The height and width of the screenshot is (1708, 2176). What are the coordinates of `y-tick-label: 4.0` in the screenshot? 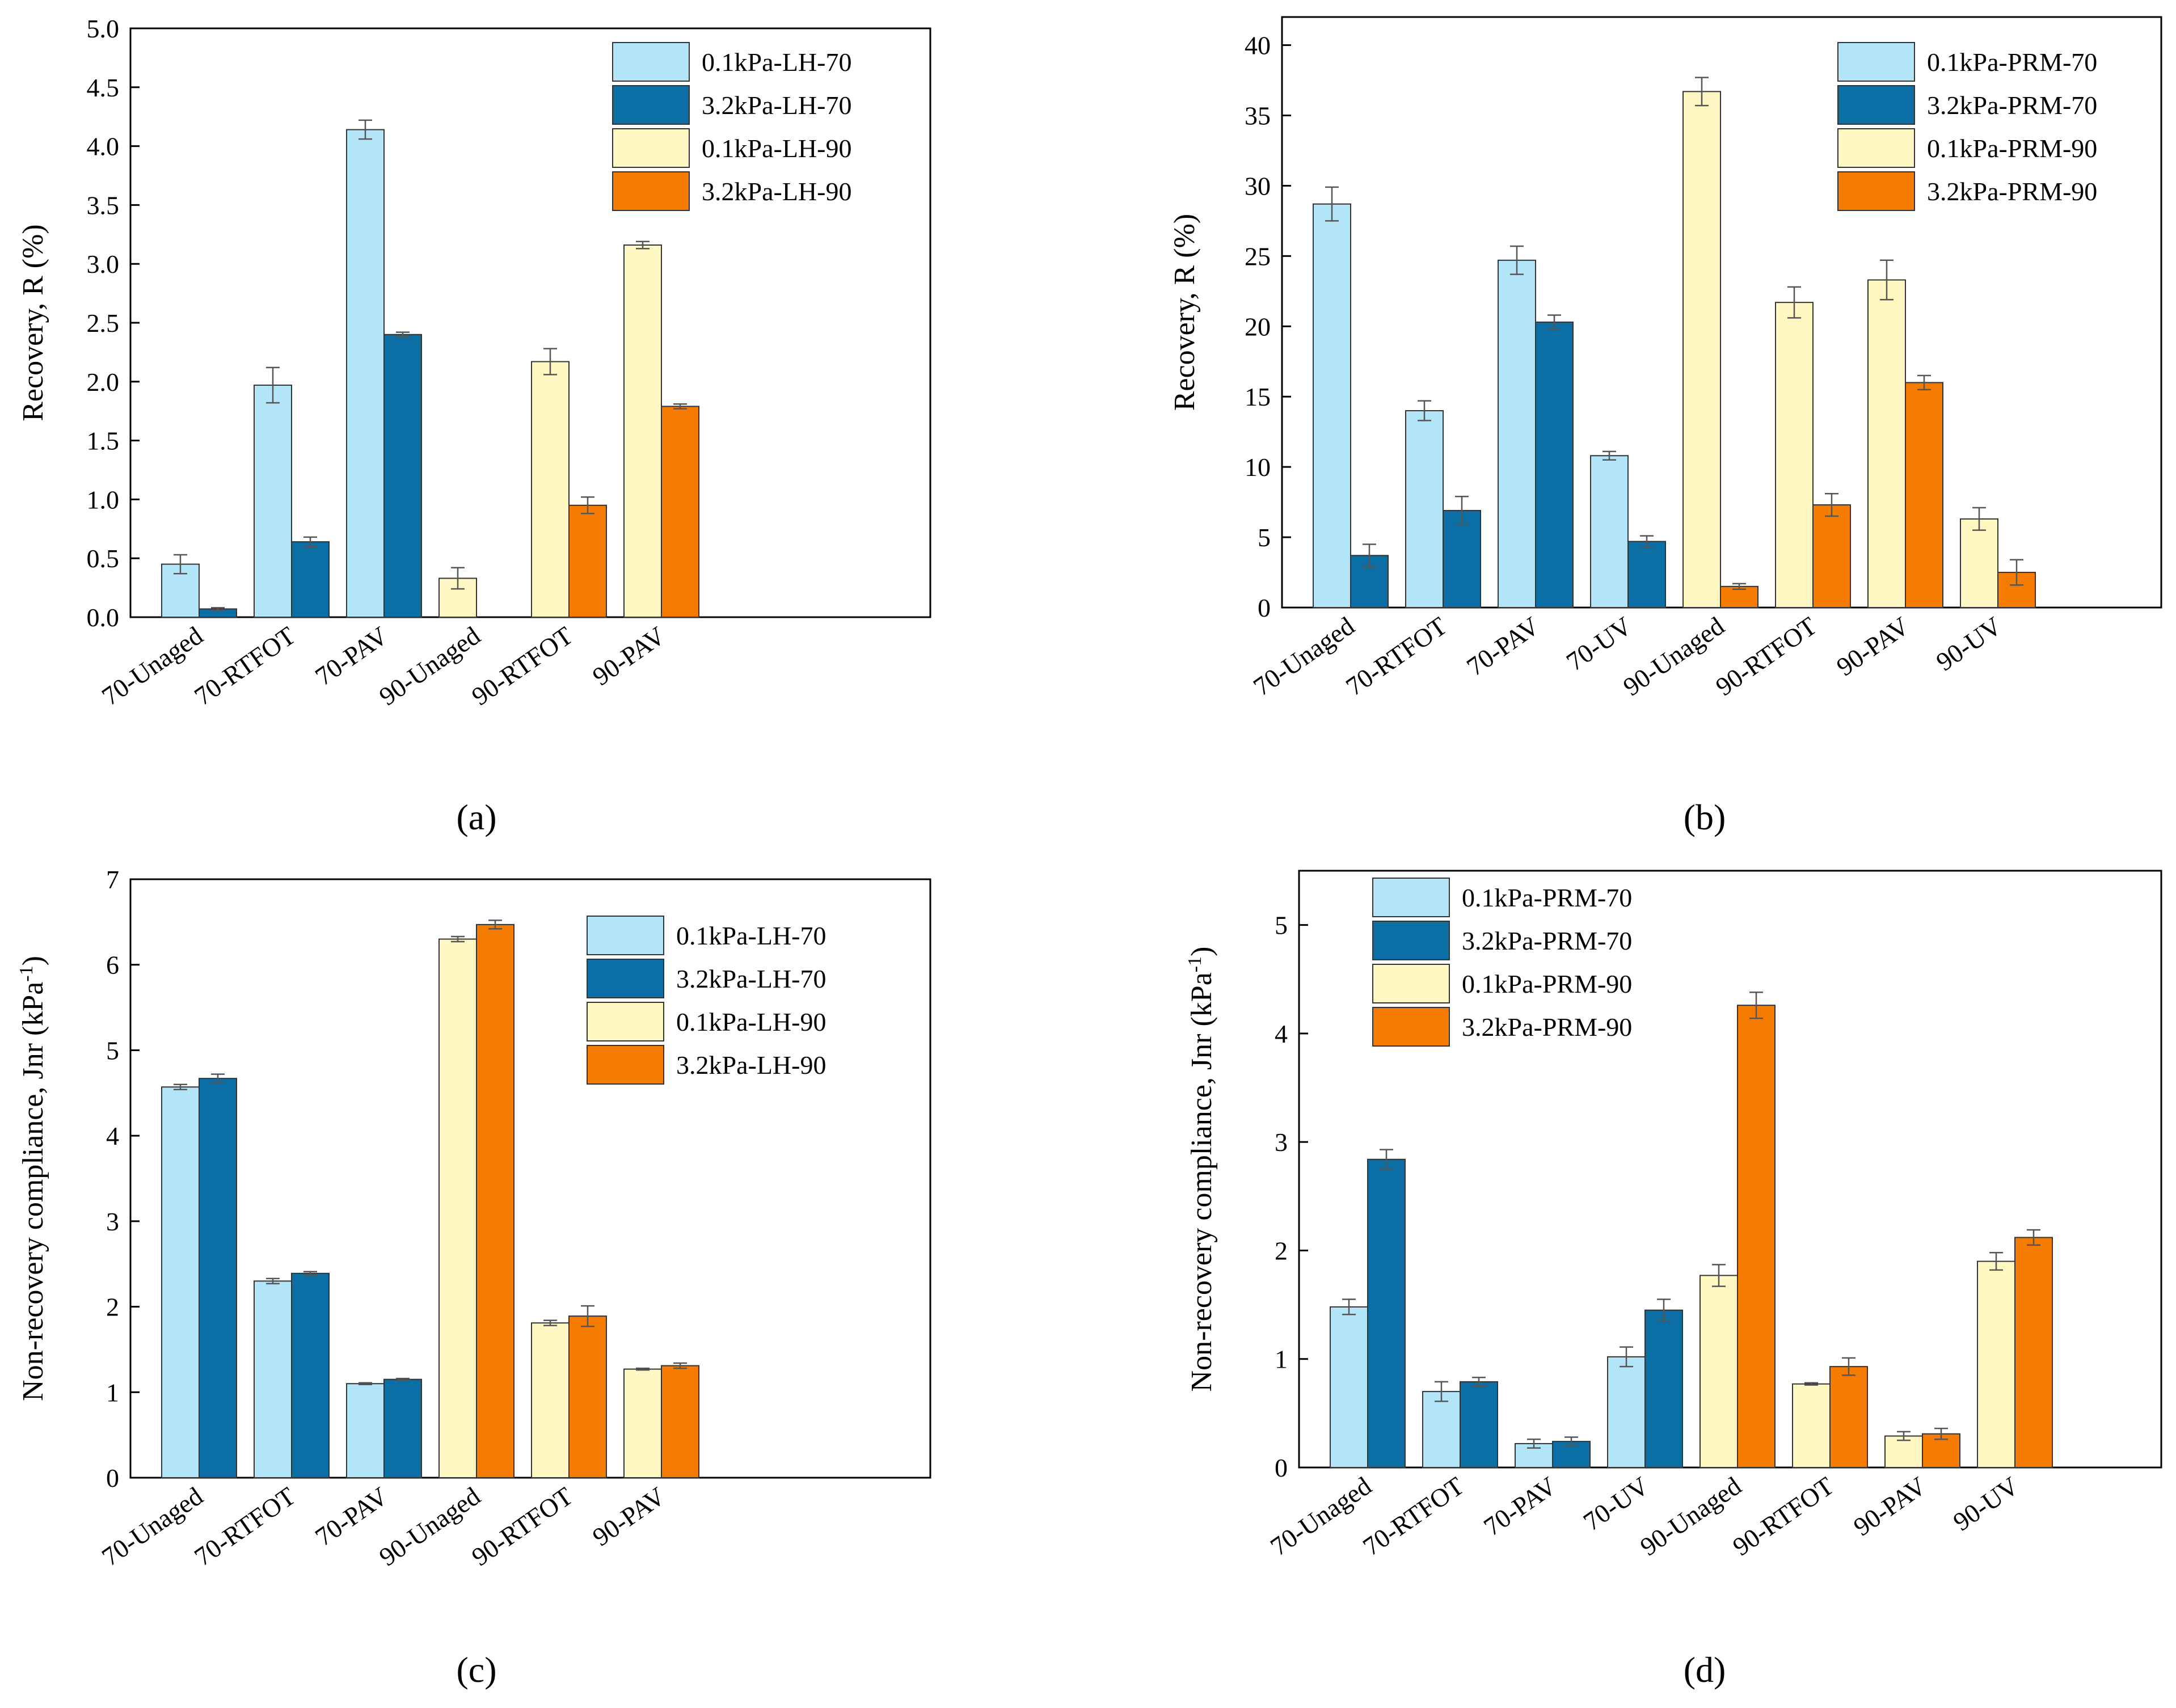 It's located at (103, 147).